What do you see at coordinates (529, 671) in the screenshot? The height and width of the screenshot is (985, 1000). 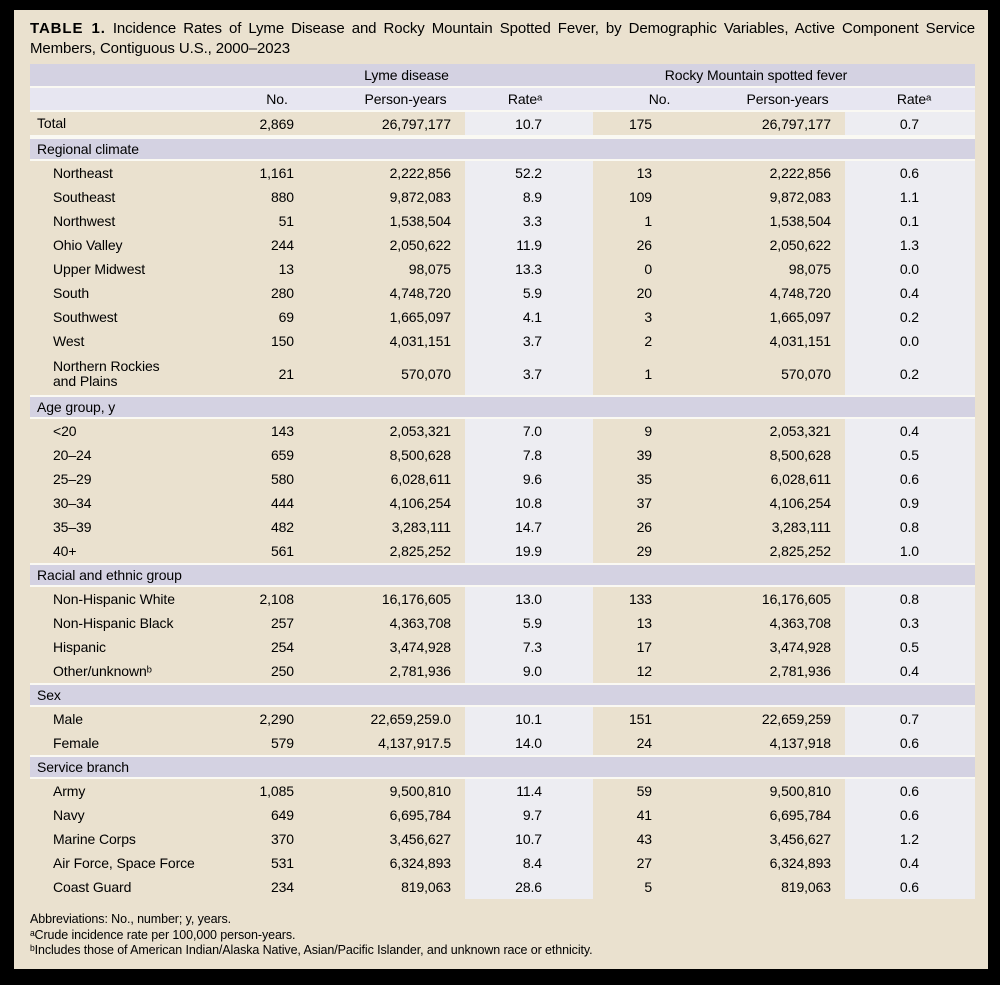 I see `cell-lyme-rate: 9.0` at bounding box center [529, 671].